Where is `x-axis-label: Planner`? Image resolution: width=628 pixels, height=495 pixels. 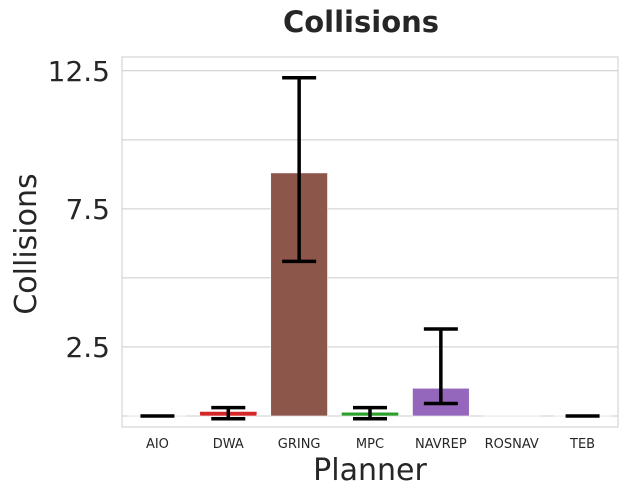
x-axis-label: Planner is located at coordinates (370, 470).